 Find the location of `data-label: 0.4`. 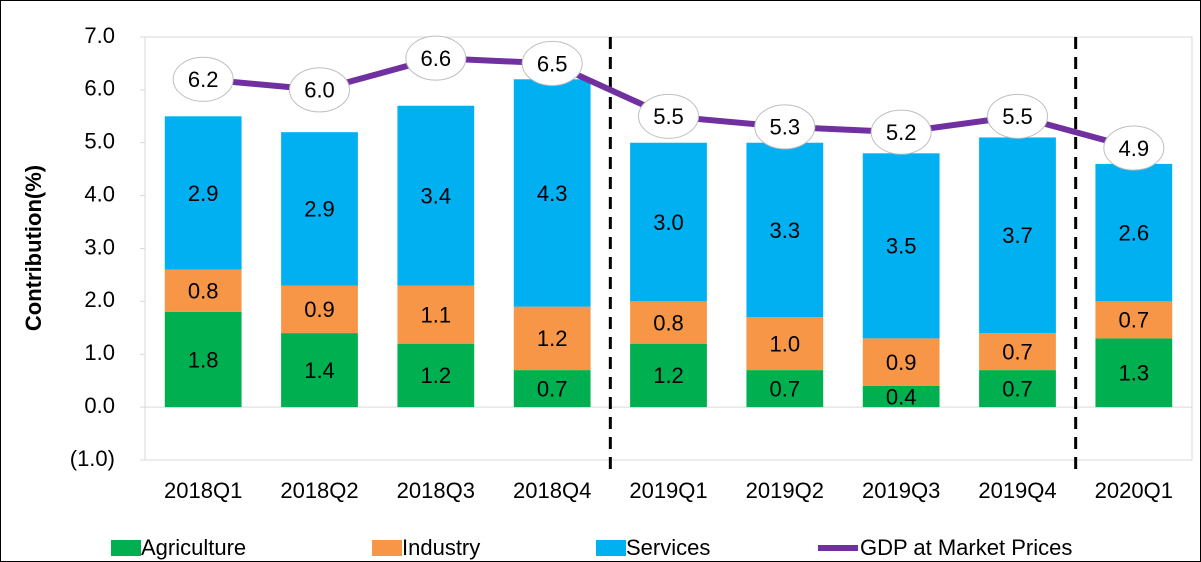

data-label: 0.4 is located at coordinates (901, 396).